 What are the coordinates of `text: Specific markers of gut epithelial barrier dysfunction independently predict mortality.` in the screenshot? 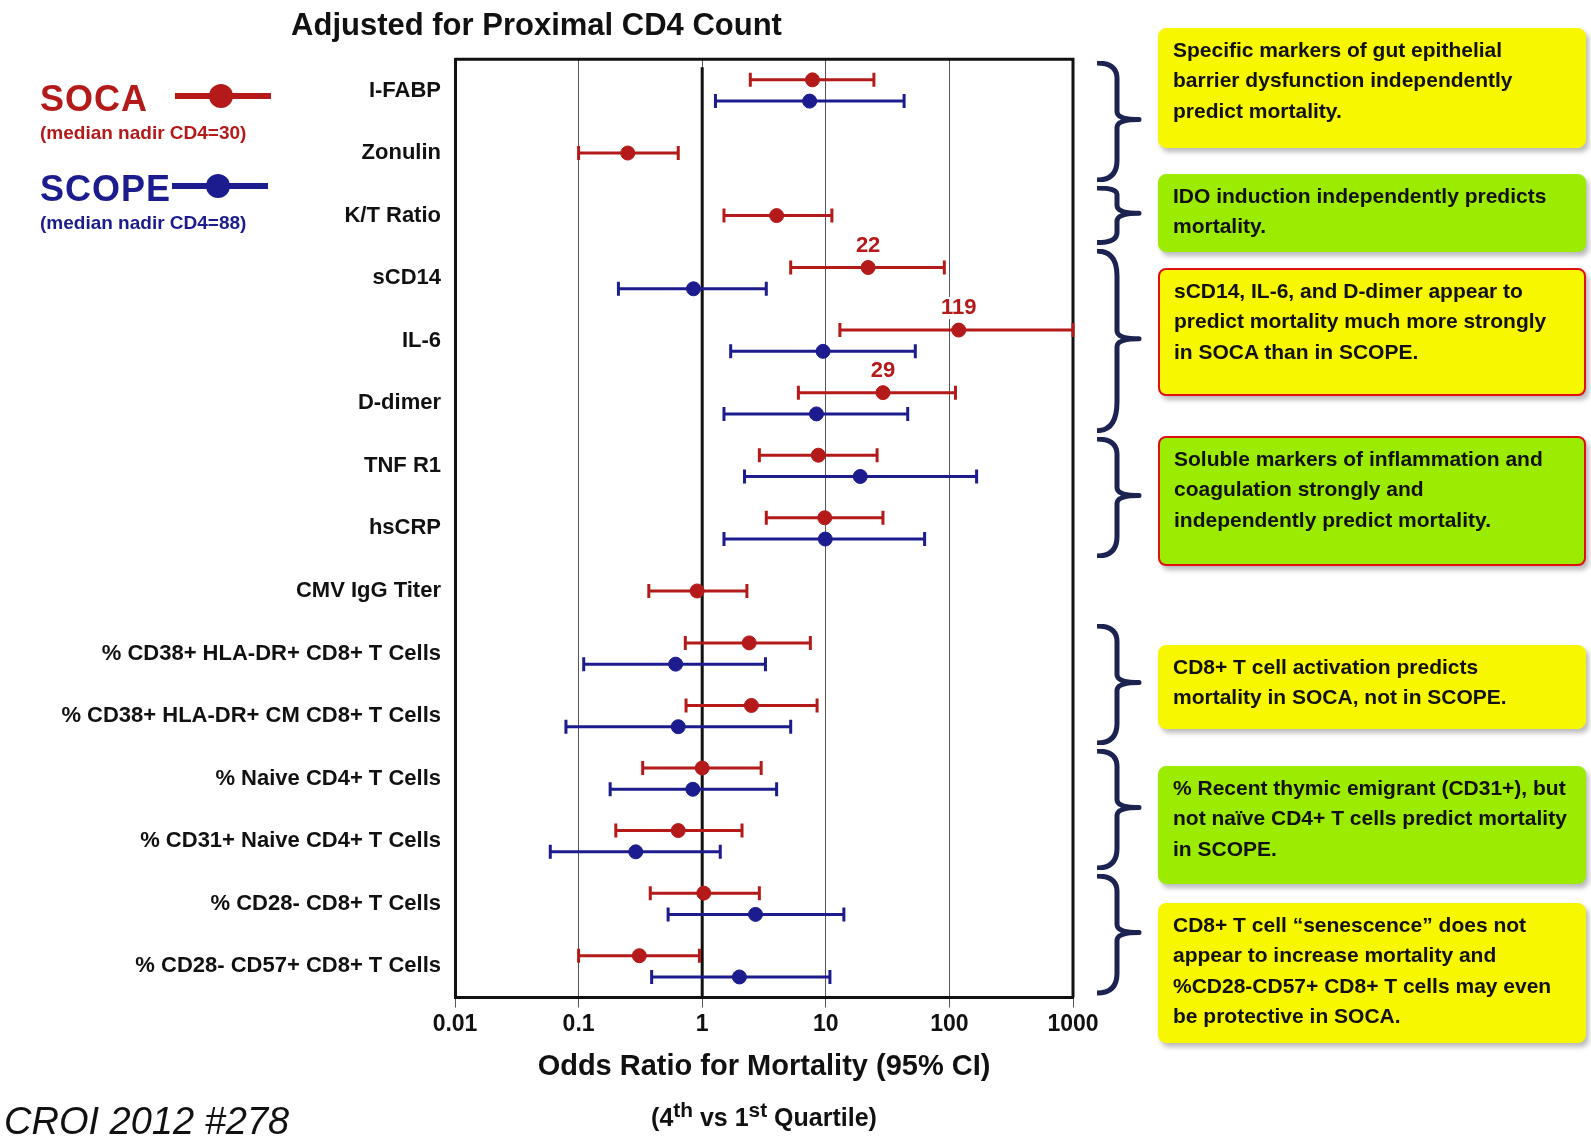 It's located at (1372, 88).